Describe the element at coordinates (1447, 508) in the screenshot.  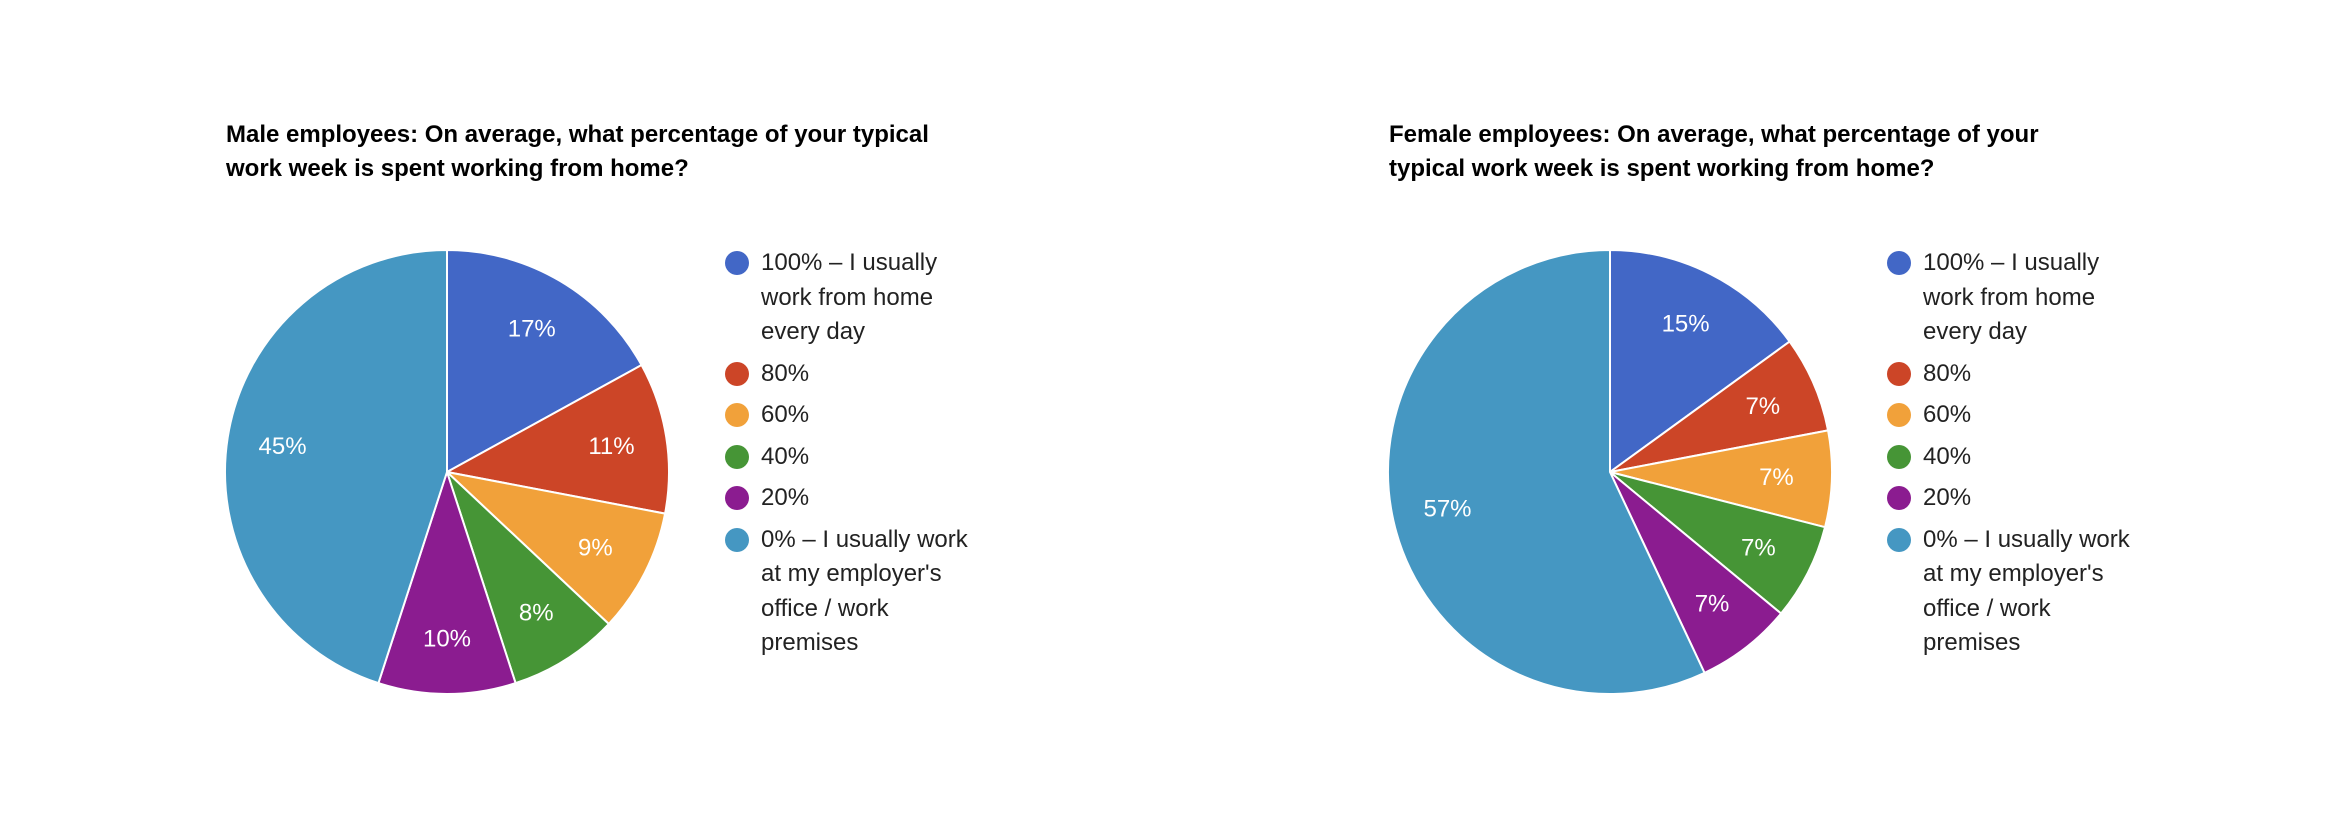
I see `slice-data-label: 57%` at that location.